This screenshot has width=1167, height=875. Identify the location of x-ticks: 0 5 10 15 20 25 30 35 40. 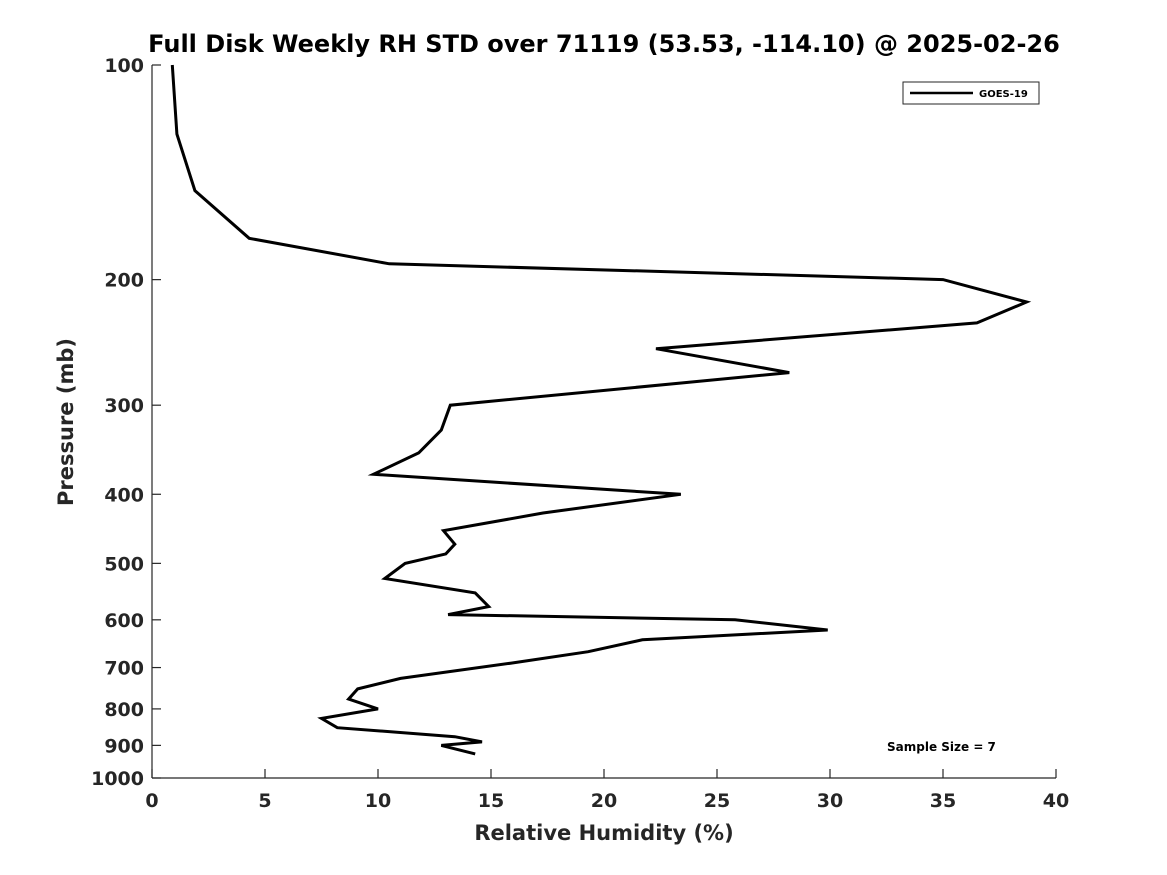
(607, 790).